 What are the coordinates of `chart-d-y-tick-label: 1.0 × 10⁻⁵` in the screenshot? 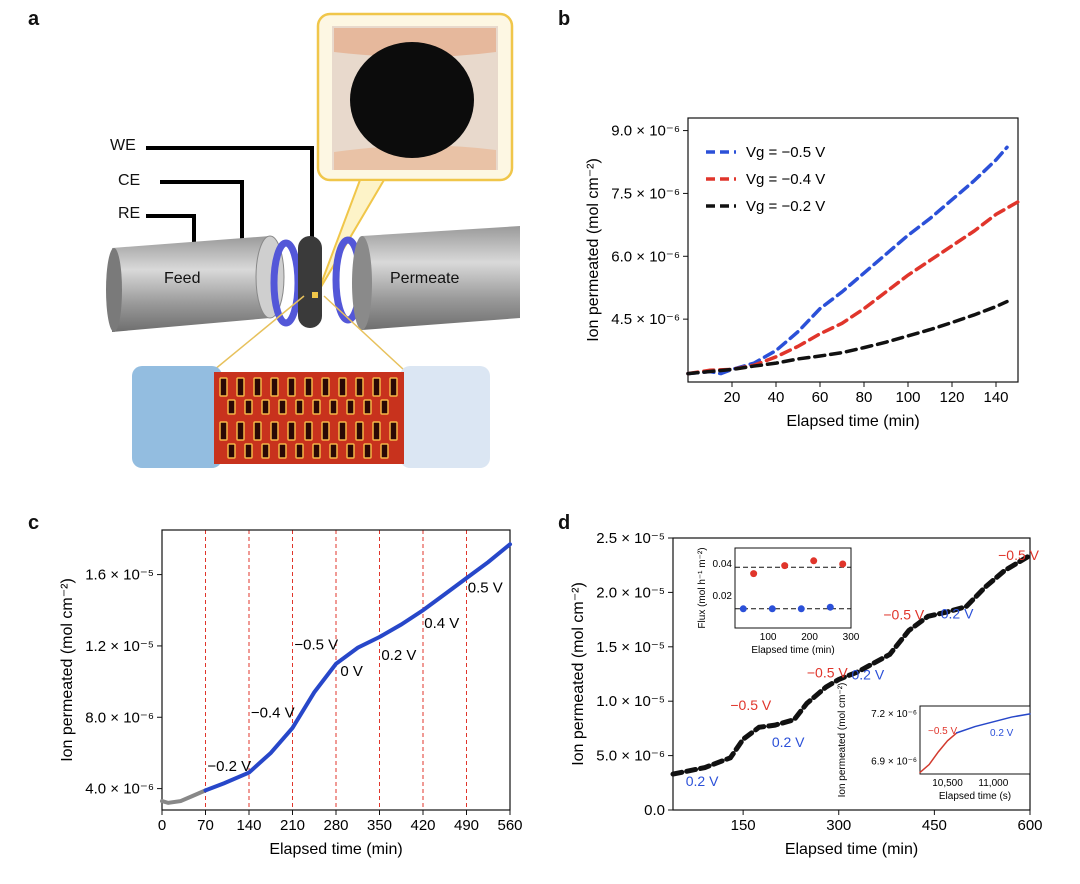 It's located at (630, 701).